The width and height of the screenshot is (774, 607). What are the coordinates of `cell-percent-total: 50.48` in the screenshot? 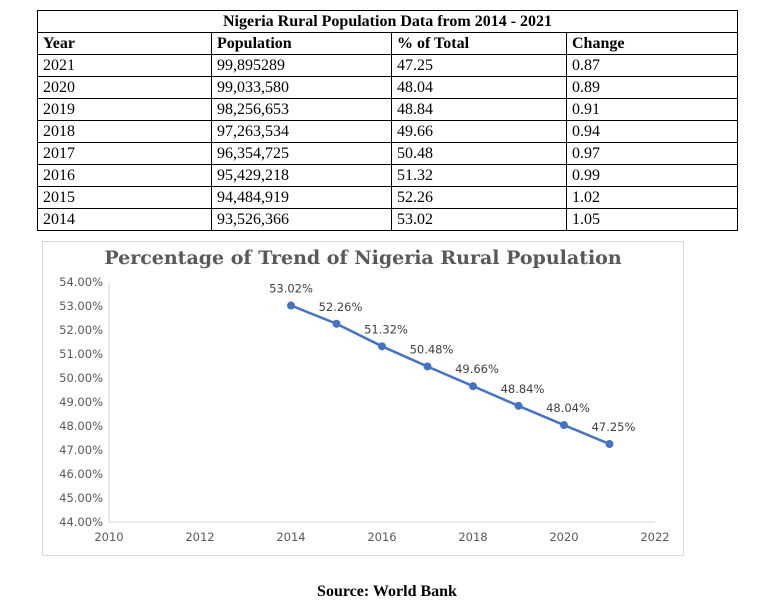 It's located at (479, 153).